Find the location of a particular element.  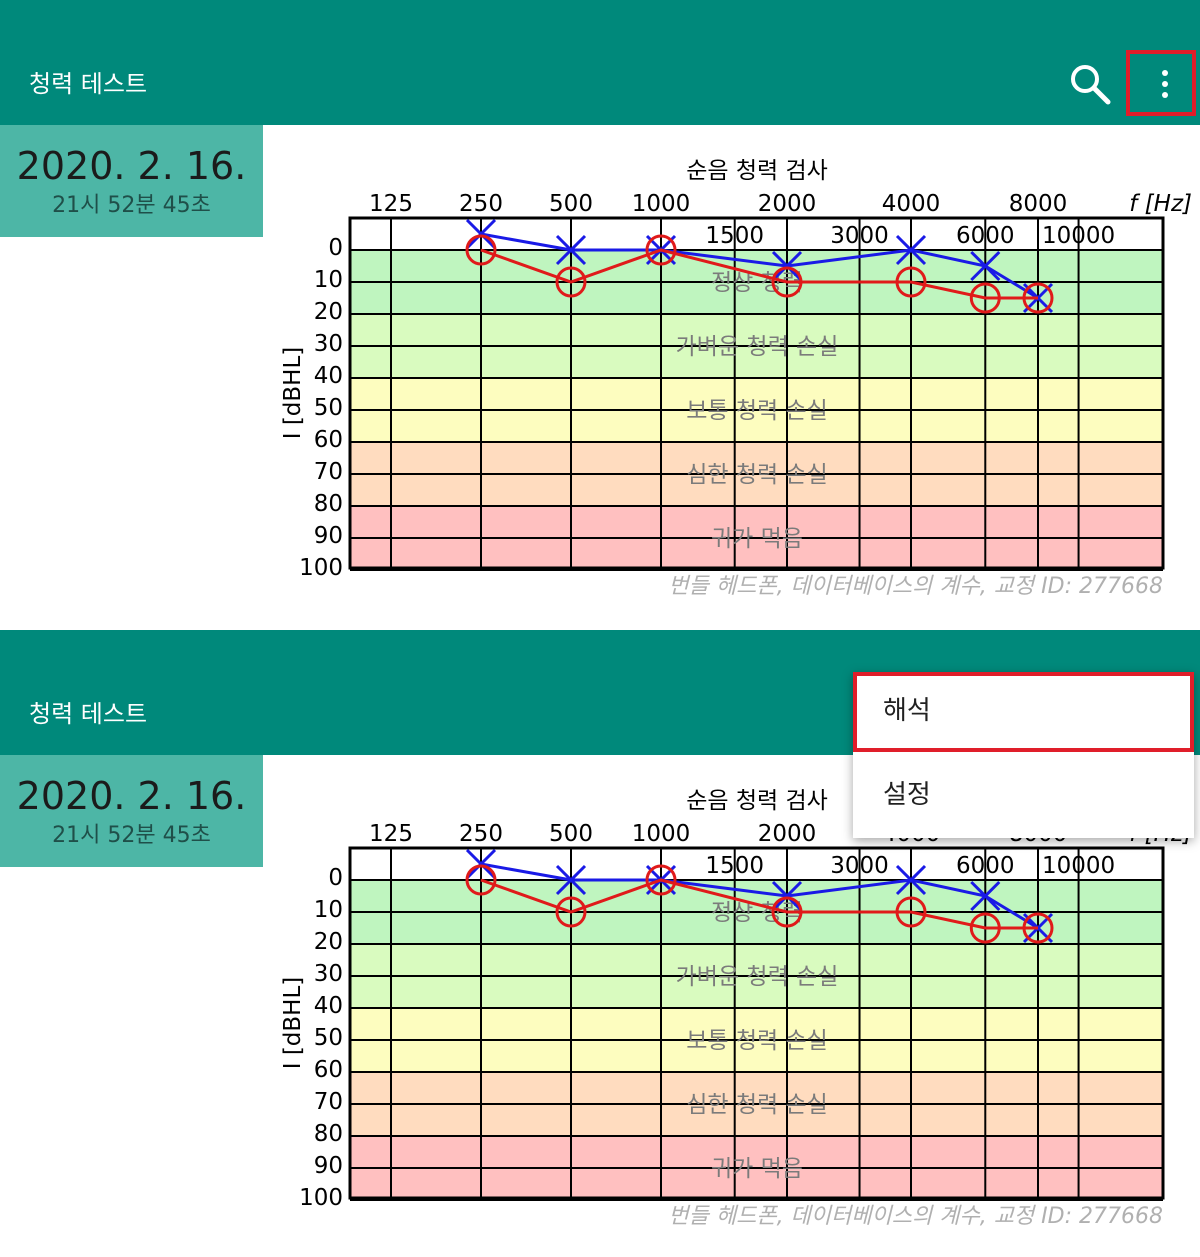

zone-label: 심한 청력 손실 is located at coordinates (757, 475).